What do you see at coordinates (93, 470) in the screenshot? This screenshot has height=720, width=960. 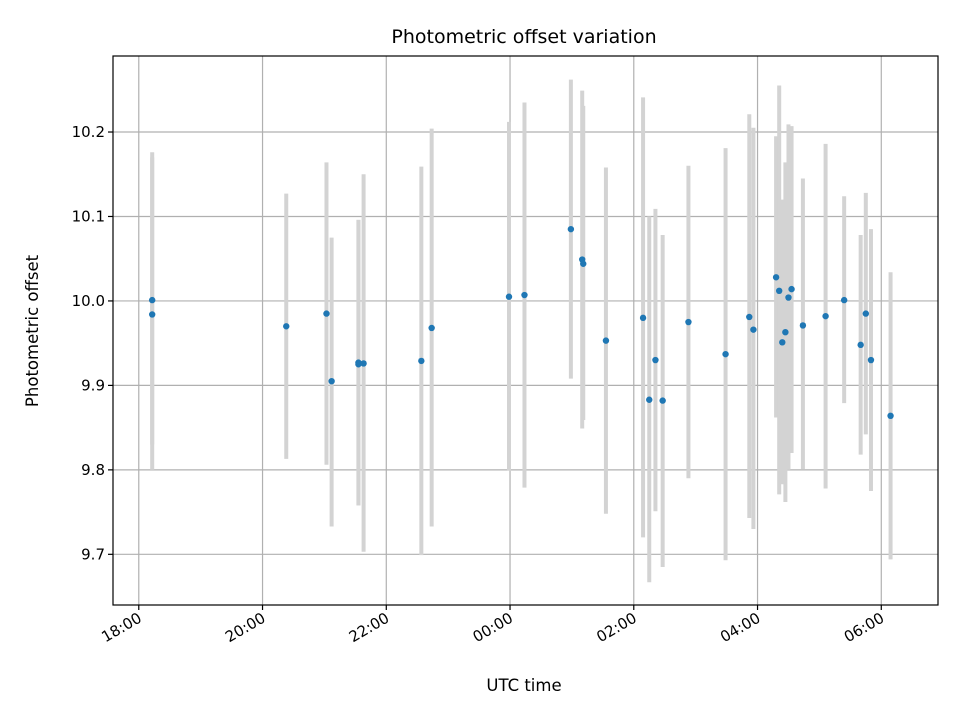 I see `y-tick-label: 9.8` at bounding box center [93, 470].